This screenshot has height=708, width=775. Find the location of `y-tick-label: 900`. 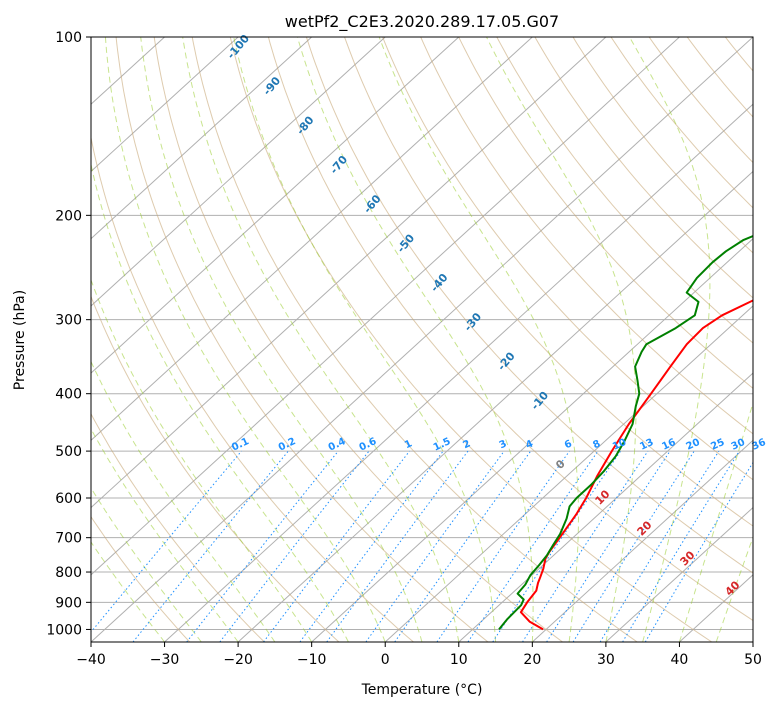

y-tick-label: 900 is located at coordinates (68, 603).